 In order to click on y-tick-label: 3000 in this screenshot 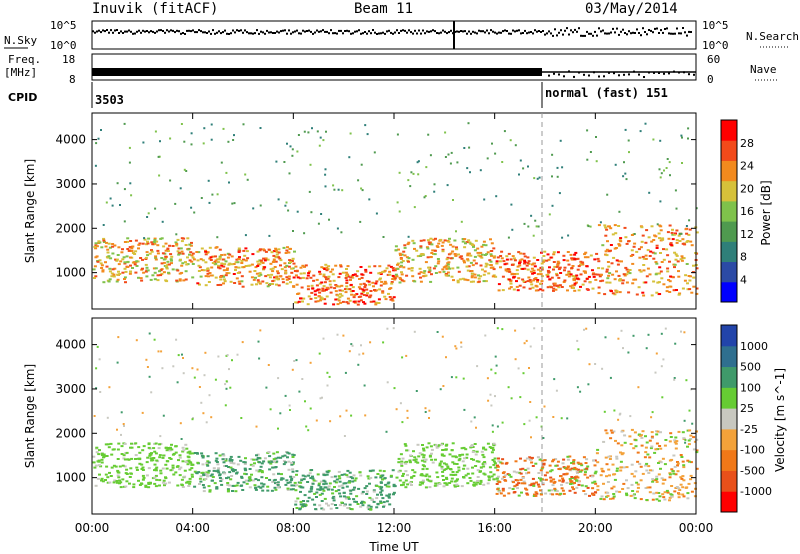, I will do `click(70, 184)`.